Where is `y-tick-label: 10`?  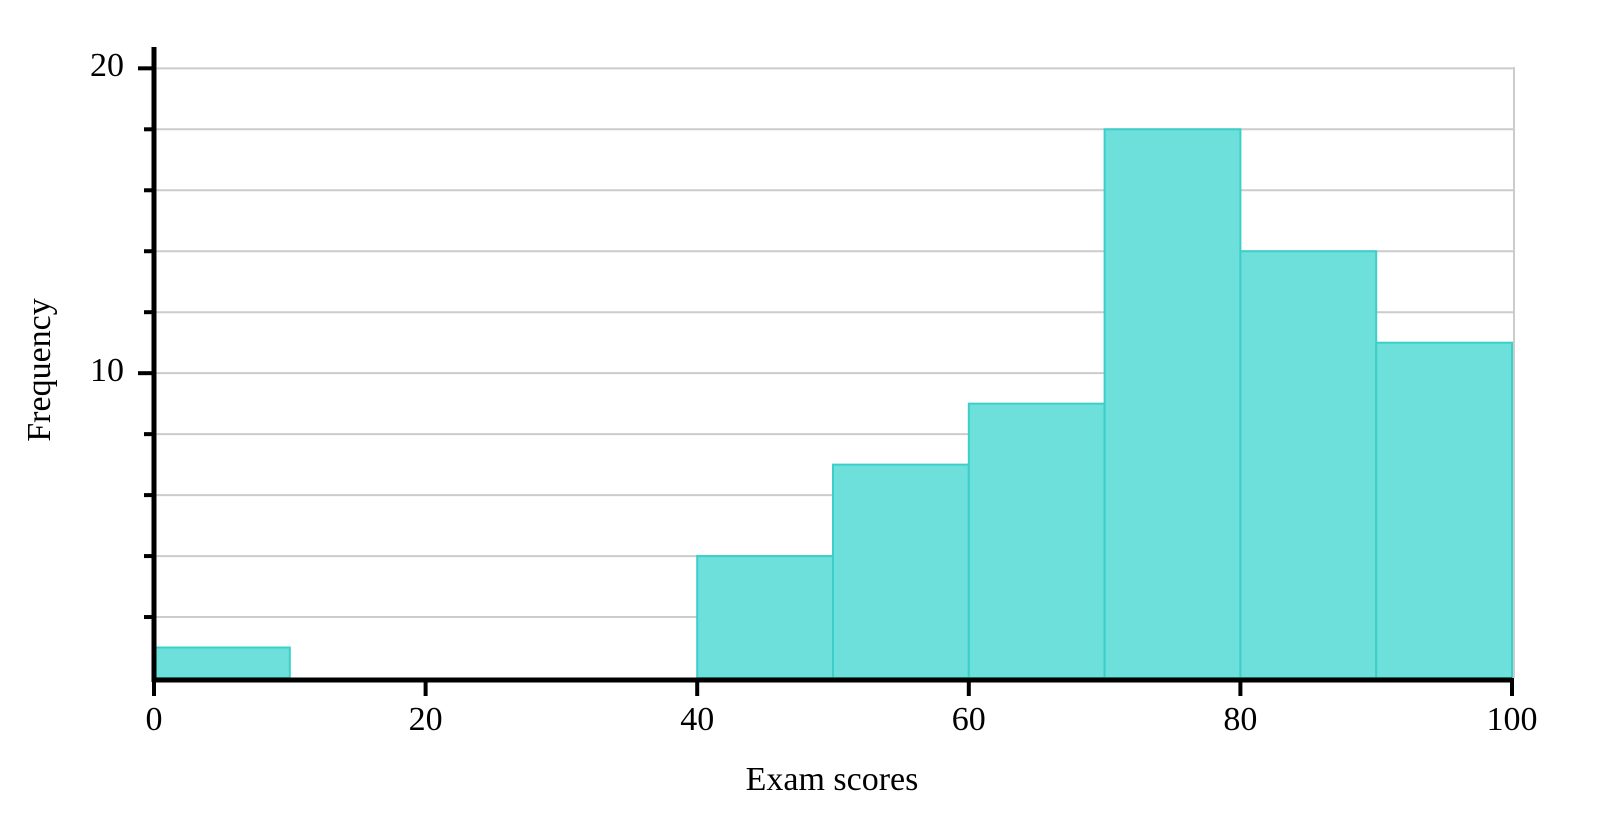
y-tick-label: 10 is located at coordinates (107, 370).